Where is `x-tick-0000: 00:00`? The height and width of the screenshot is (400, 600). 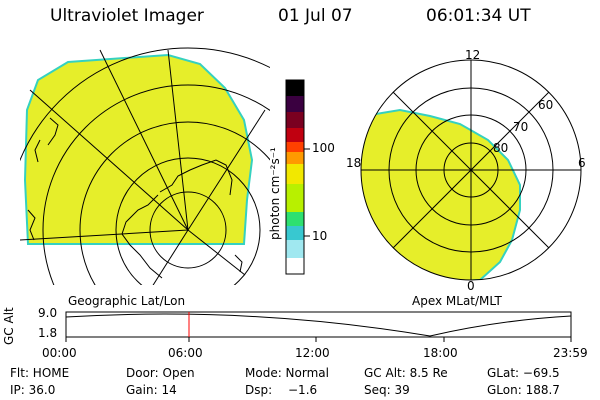 x-tick-0000: 00:00 is located at coordinates (59, 353).